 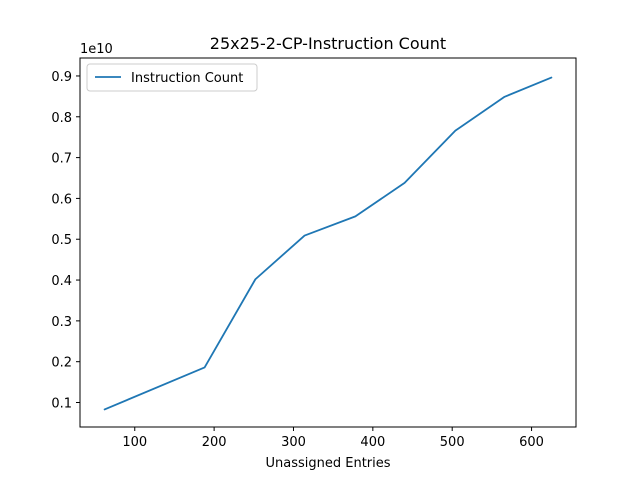 What do you see at coordinates (293, 442) in the screenshot?
I see `x-tick-label: 300` at bounding box center [293, 442].